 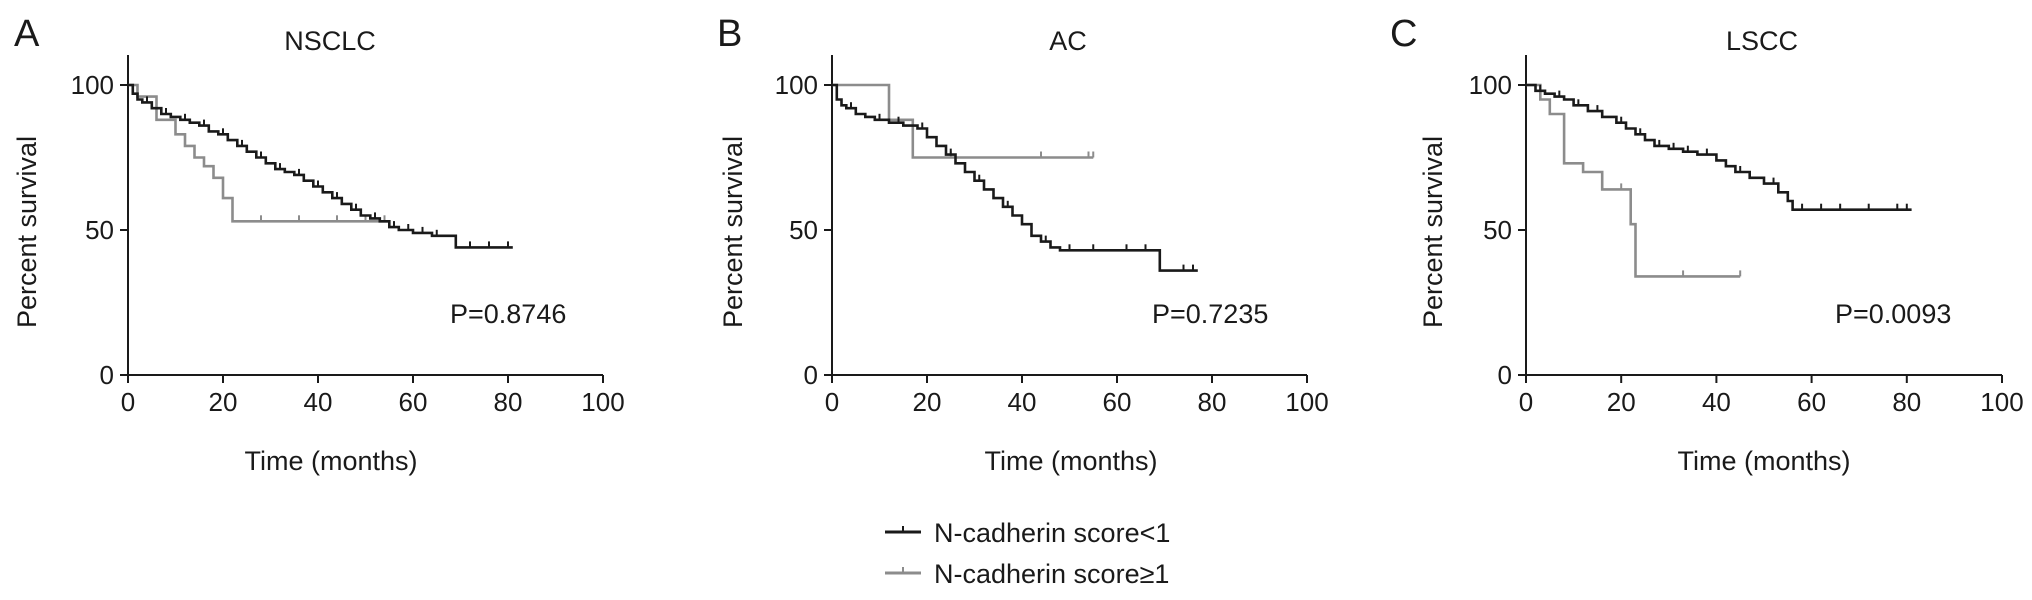 What do you see at coordinates (1051, 574) in the screenshot?
I see `legend-label: N-cadherin score≥1` at bounding box center [1051, 574].